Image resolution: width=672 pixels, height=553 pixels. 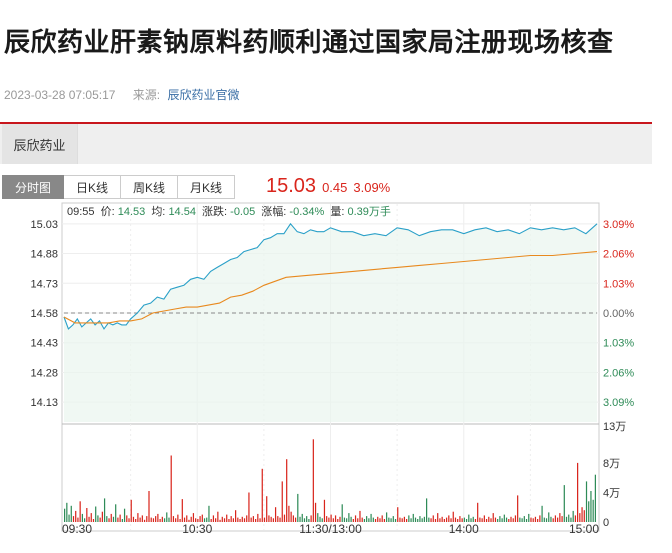 I want to click on info-vol: 0.39万手, so click(x=368, y=211).